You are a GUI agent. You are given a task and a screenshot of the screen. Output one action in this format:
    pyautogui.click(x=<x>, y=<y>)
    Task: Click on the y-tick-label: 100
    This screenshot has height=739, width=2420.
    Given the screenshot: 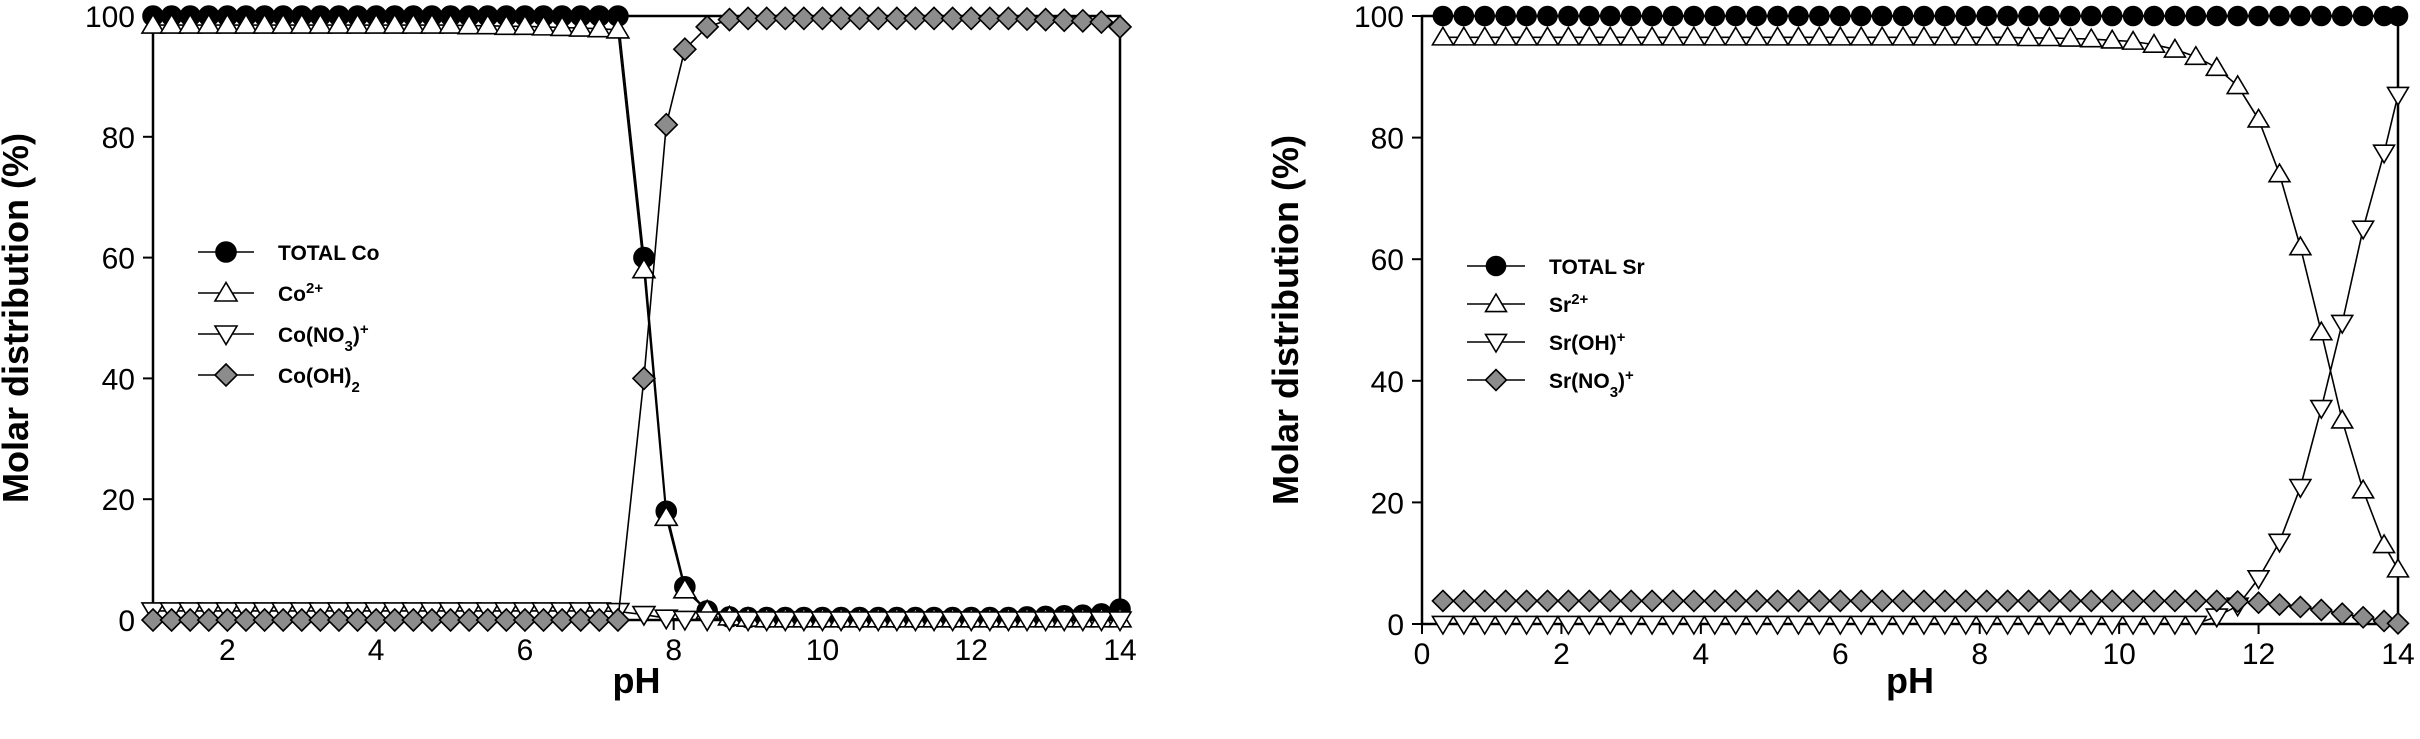 What is the action you would take?
    pyautogui.click(x=110, y=17)
    